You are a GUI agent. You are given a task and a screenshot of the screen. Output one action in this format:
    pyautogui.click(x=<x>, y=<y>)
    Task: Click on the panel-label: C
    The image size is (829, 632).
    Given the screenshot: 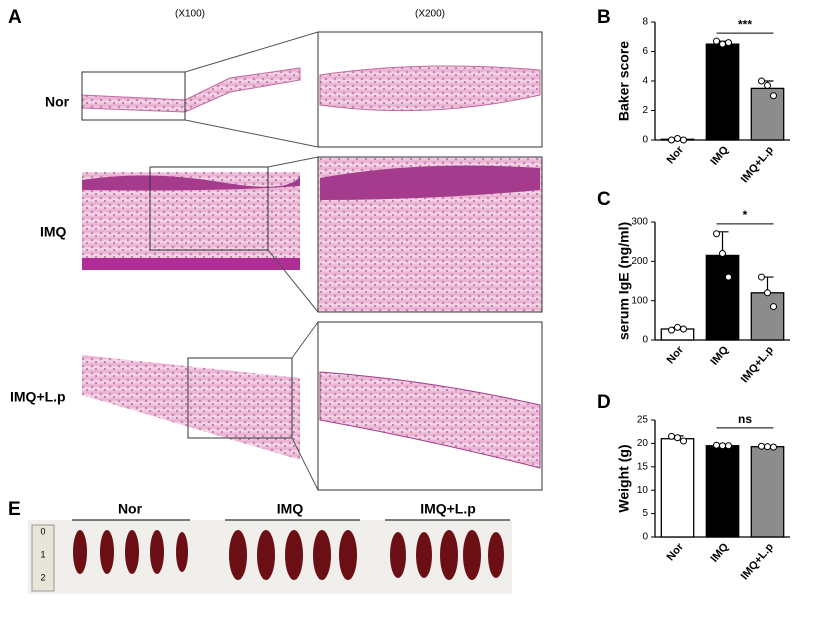 What is the action you would take?
    pyautogui.click(x=604, y=199)
    